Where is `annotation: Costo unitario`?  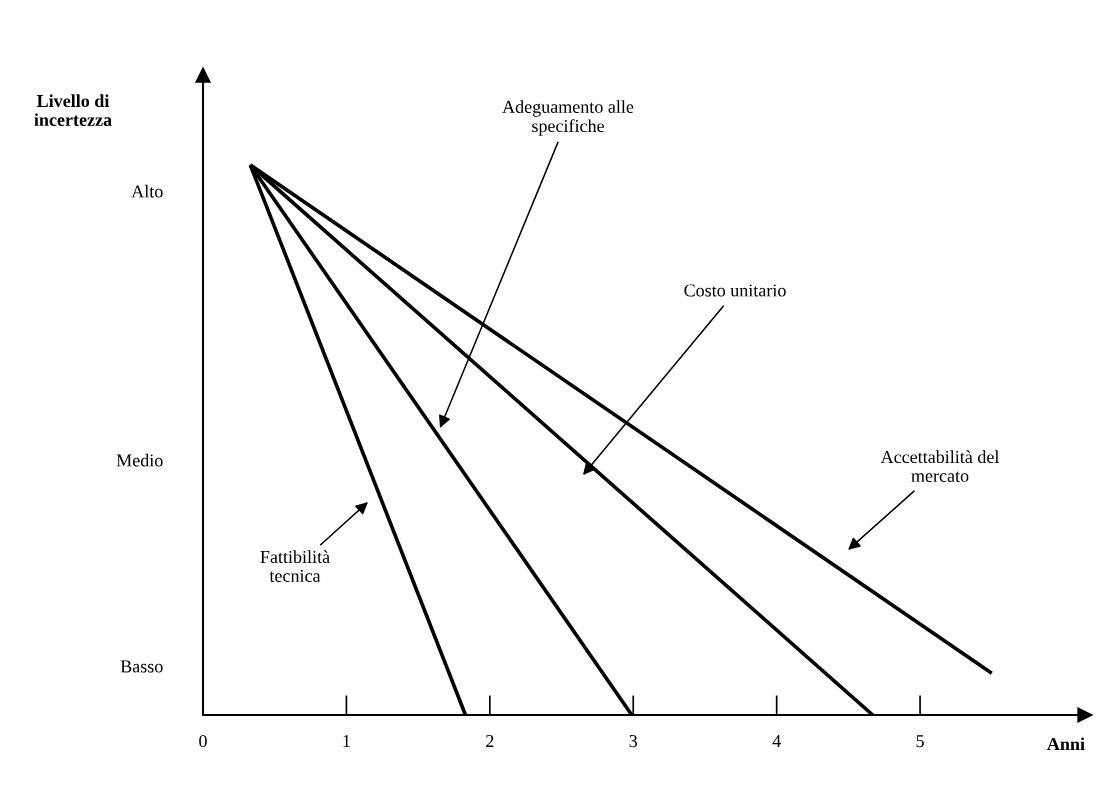 annotation: Costo unitario is located at coordinates (735, 290).